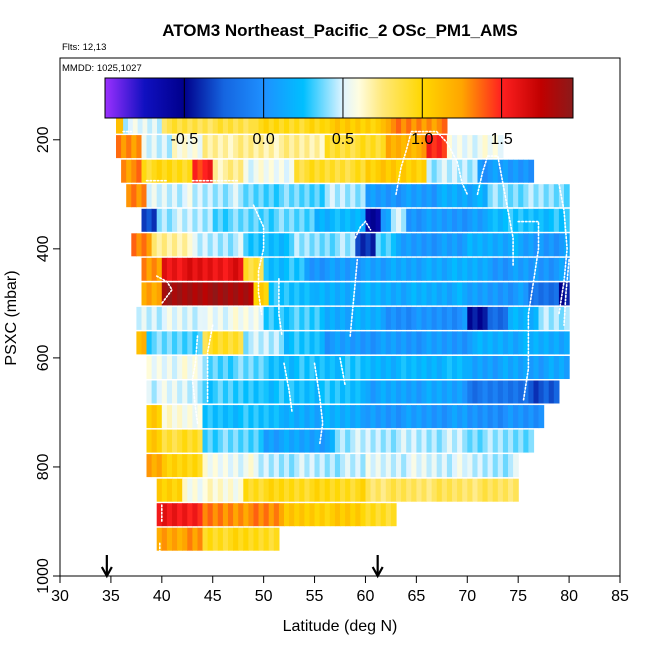 The image size is (650, 655). I want to click on colorbar-ticks: -0.5 0.0 0.5 1.0 1.5, so click(342, 113).